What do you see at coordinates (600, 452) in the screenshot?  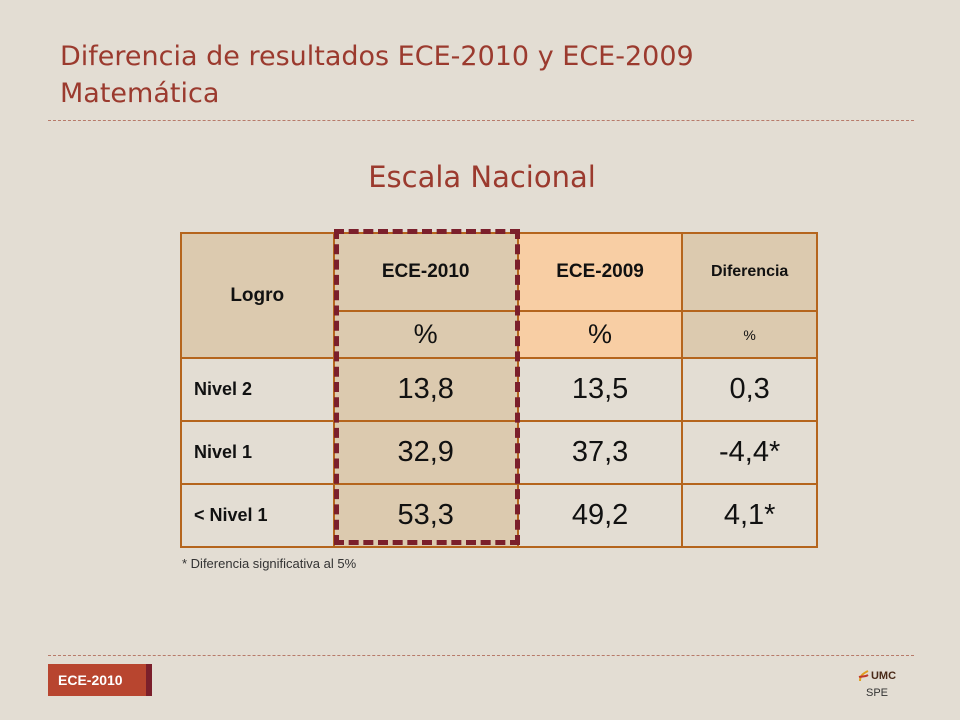 I see `cell-ece-2009: 37,3` at bounding box center [600, 452].